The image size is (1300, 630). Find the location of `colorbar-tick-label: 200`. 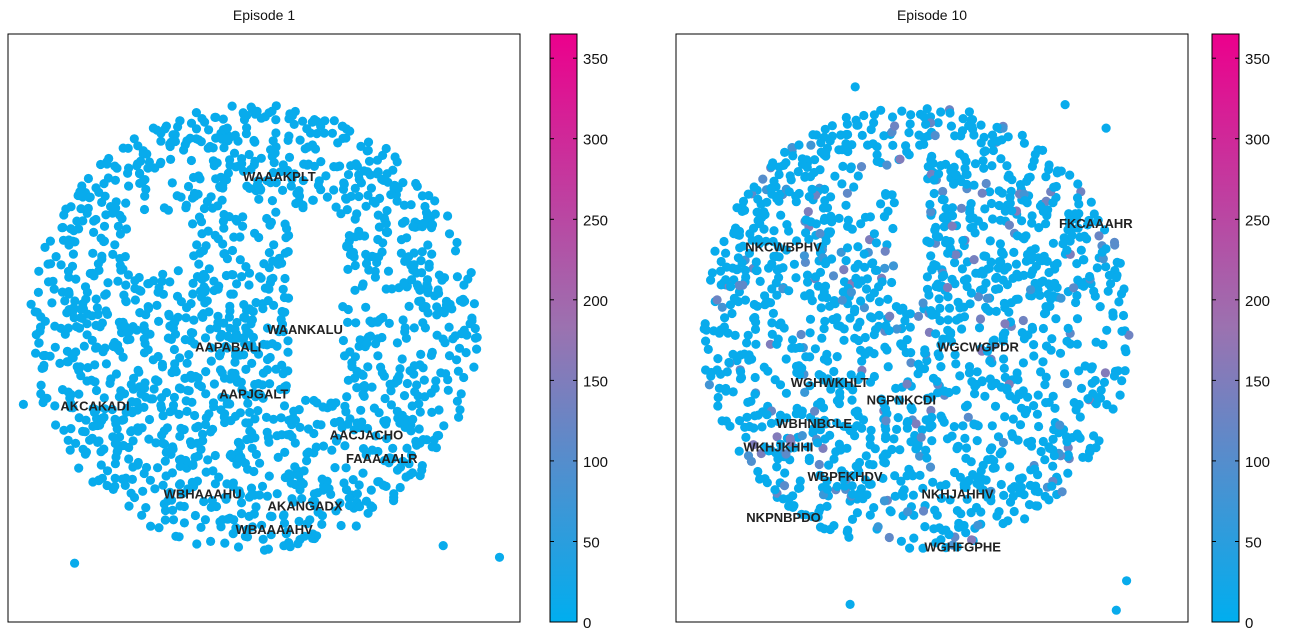

colorbar-tick-label: 200 is located at coordinates (595, 301).